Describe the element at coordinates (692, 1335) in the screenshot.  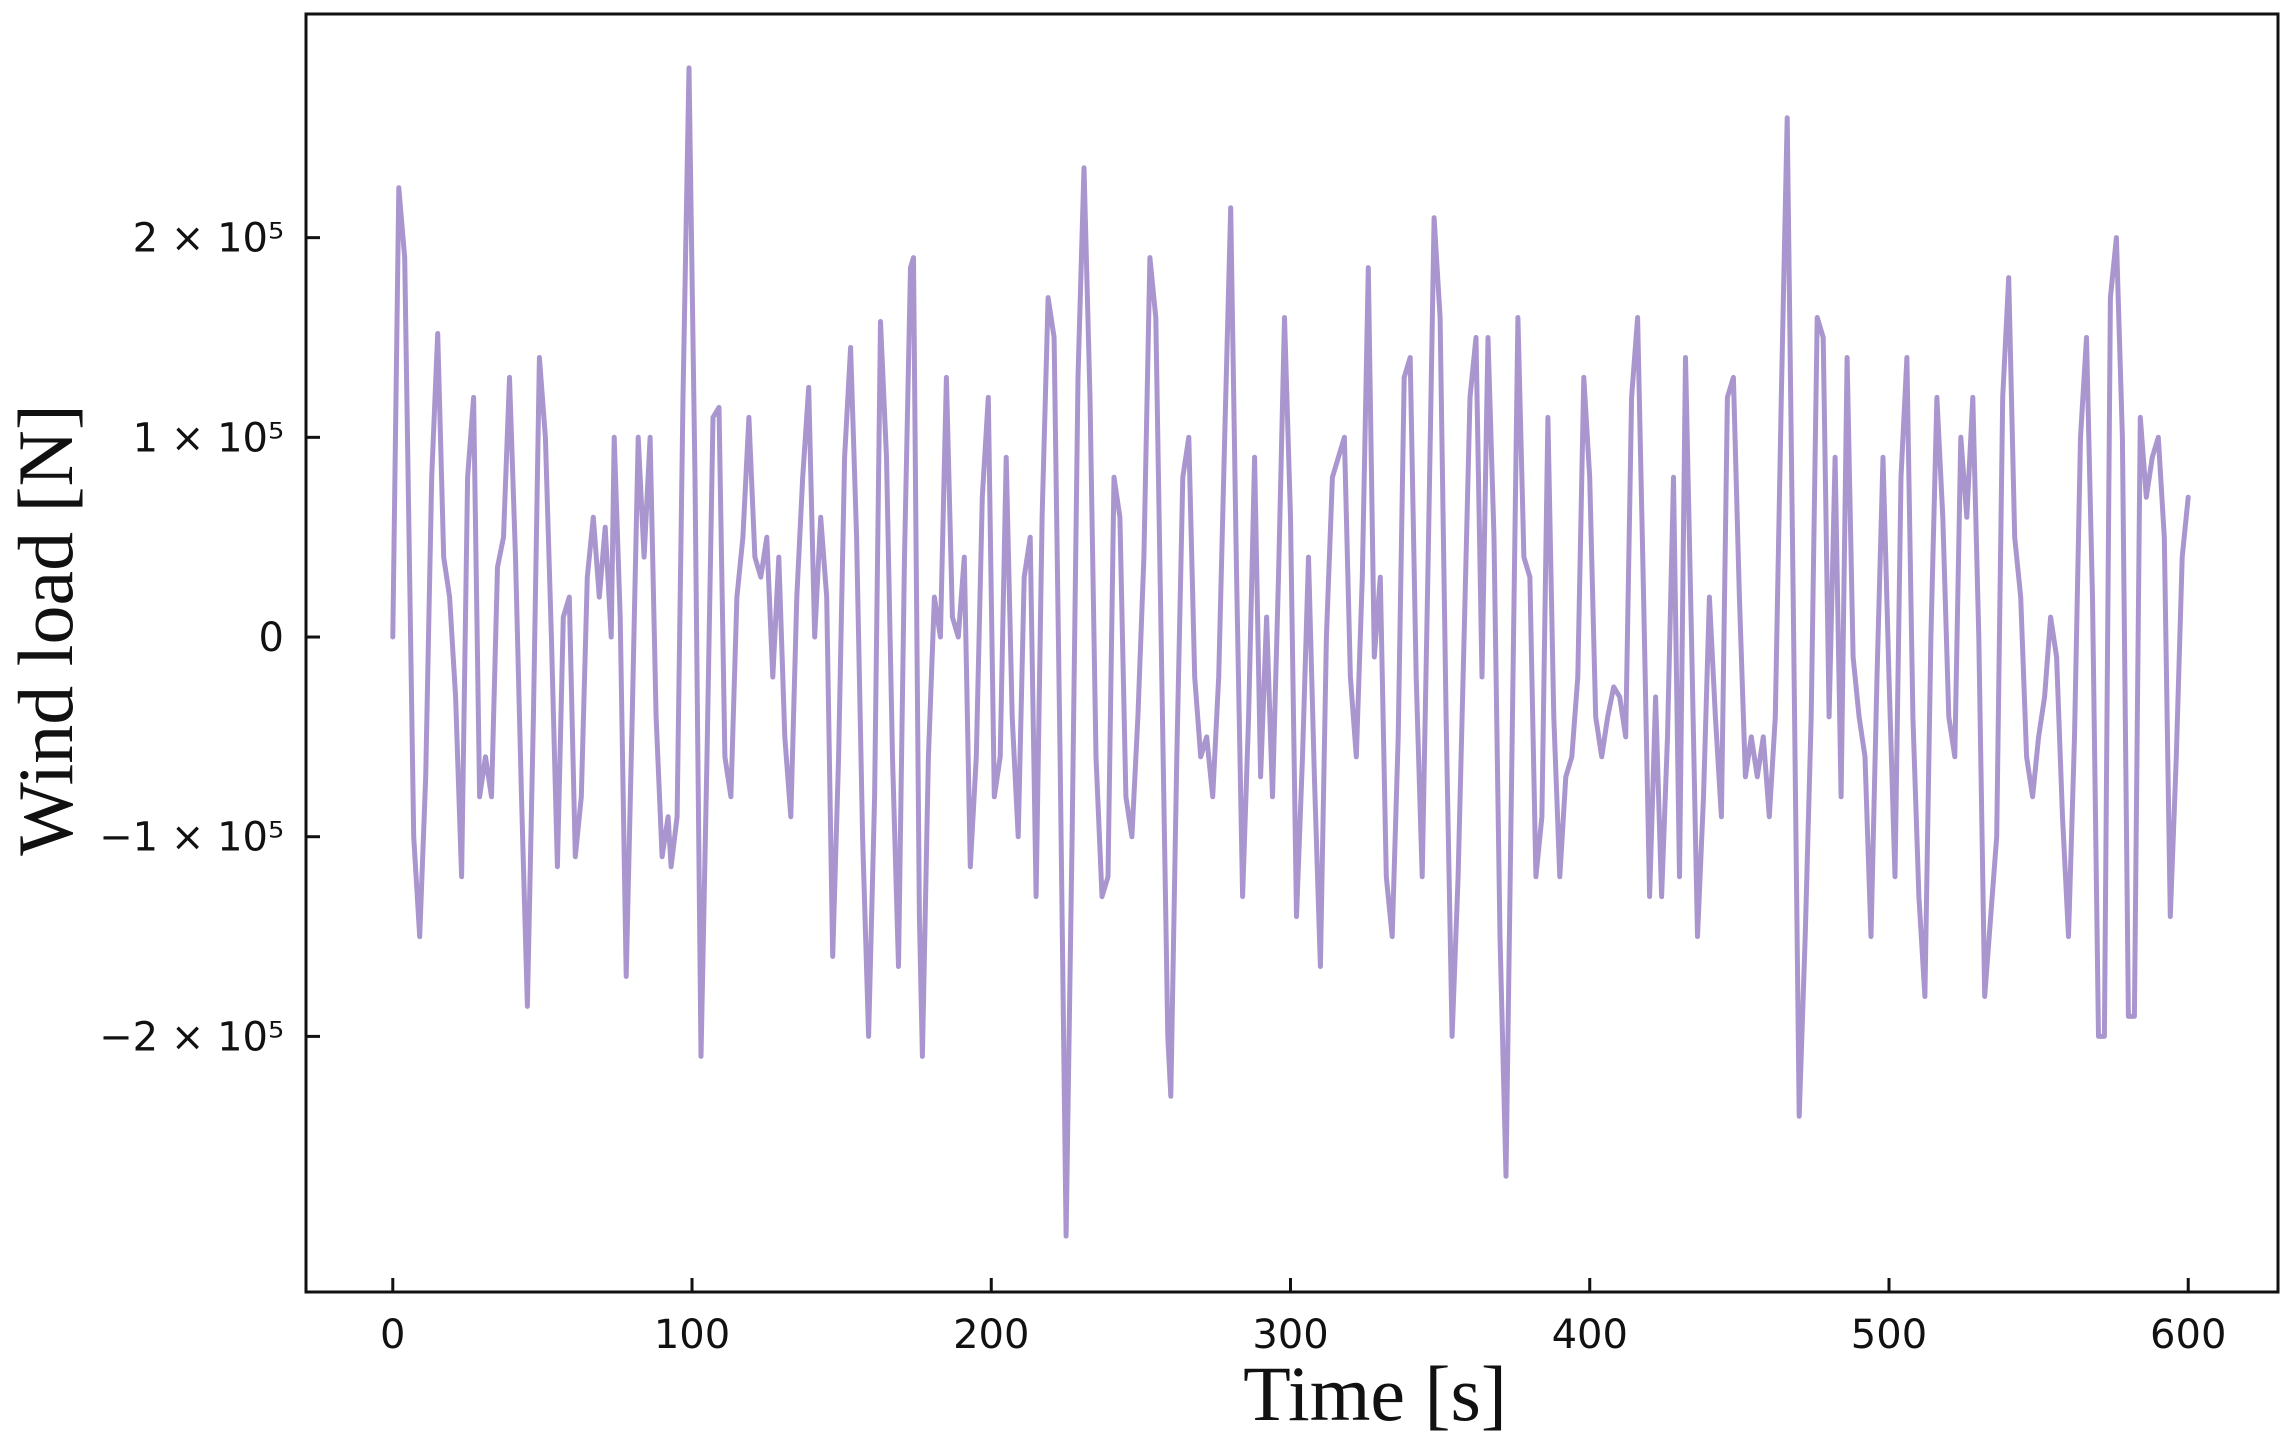
I see `x-tick-label: 100` at that location.